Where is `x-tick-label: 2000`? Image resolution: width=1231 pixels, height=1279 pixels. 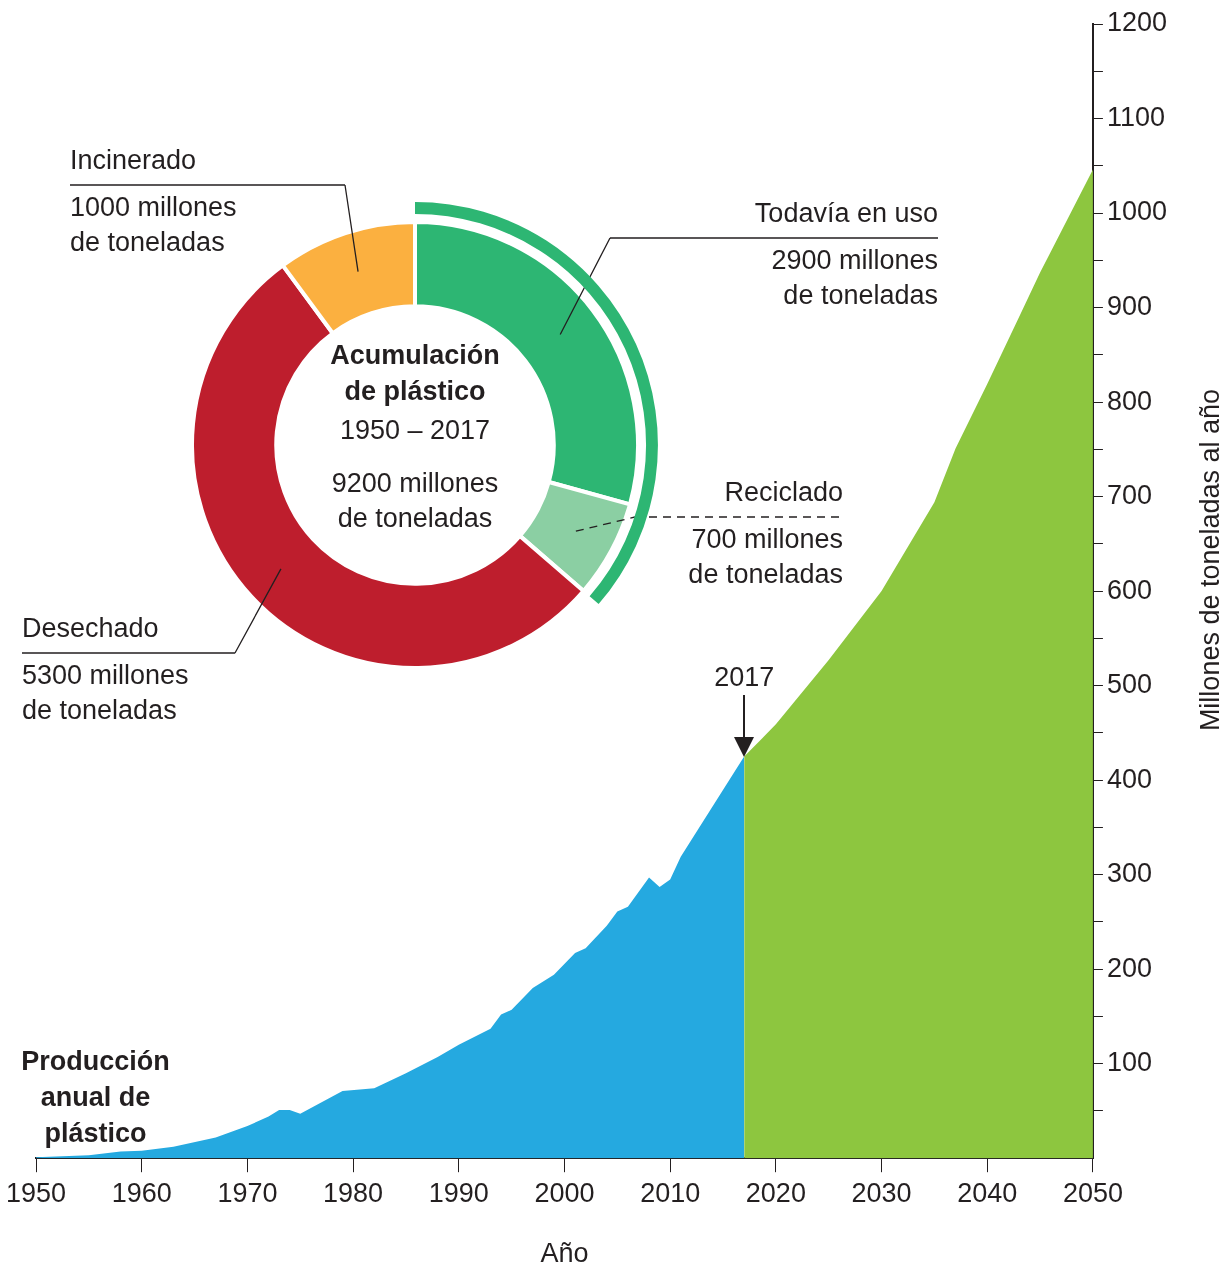
x-tick-label: 2000 is located at coordinates (564, 1192).